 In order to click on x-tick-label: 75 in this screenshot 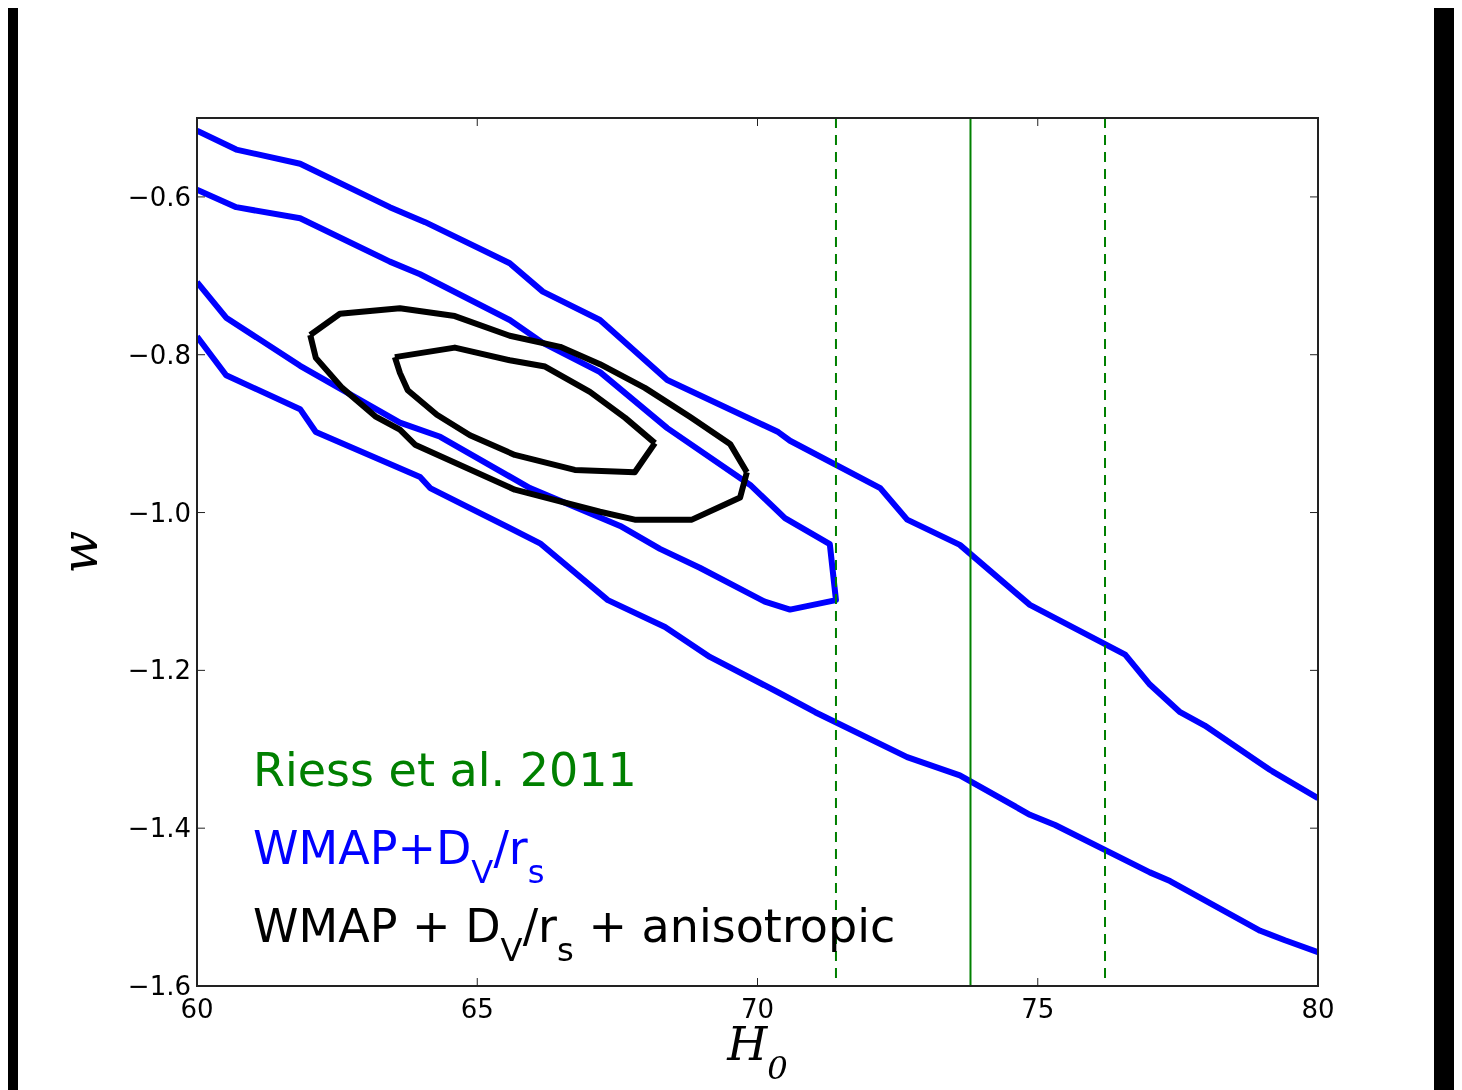, I will do `click(1038, 1009)`.